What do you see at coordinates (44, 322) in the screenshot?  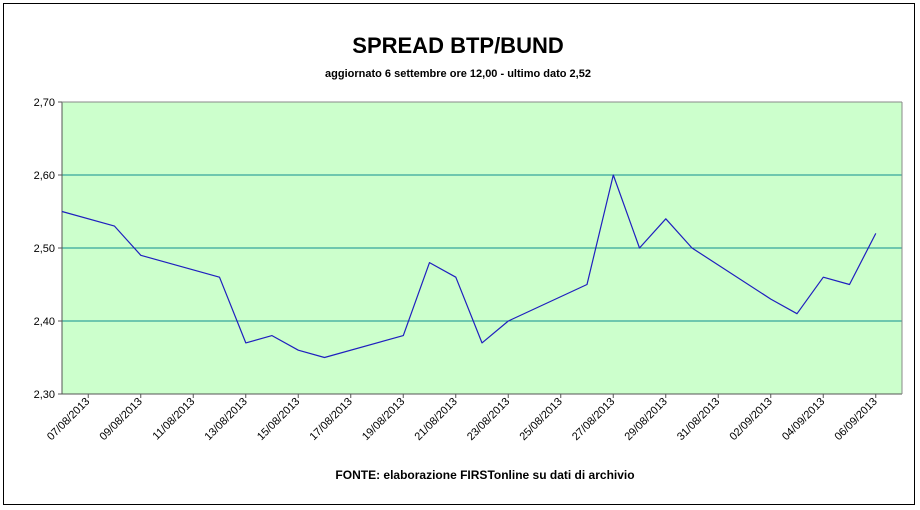 I see `y-tick-label: 2,40` at bounding box center [44, 322].